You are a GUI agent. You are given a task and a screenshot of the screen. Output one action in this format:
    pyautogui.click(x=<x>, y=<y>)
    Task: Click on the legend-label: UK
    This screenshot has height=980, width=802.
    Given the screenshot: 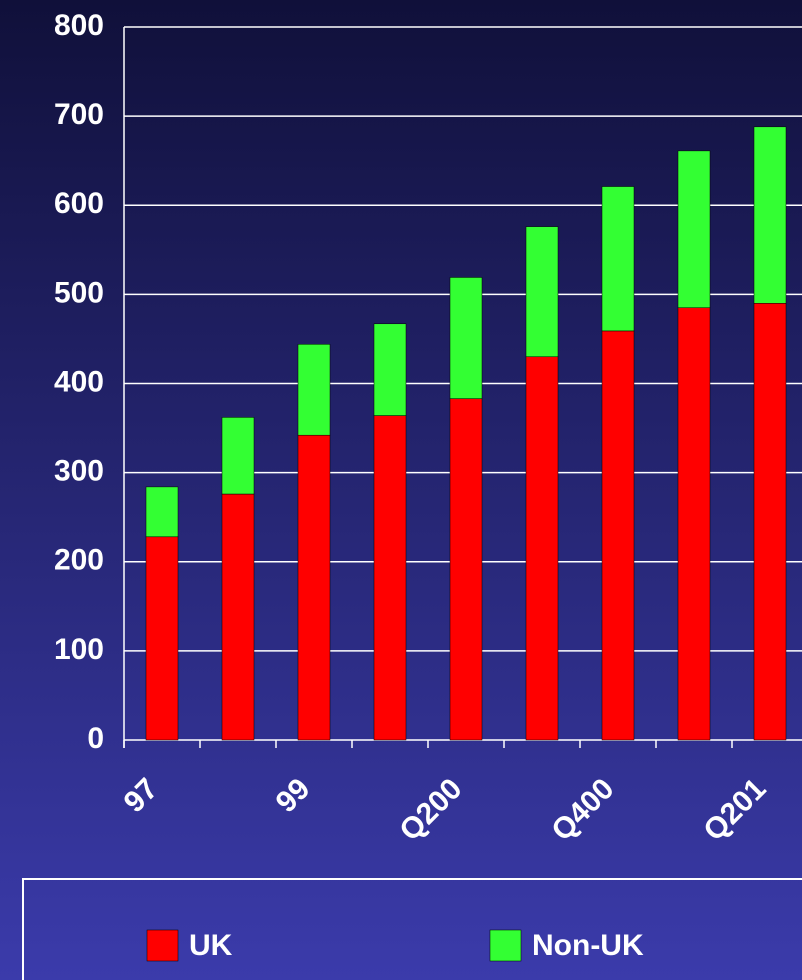 What is the action you would take?
    pyautogui.click(x=211, y=945)
    